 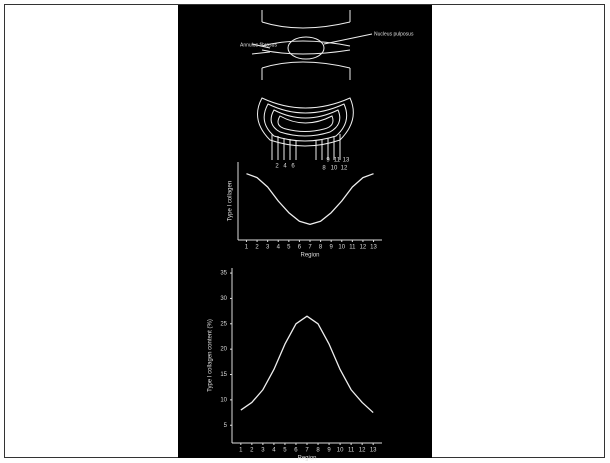 What do you see at coordinates (293, 167) in the screenshot?
I see `region-number: 6` at bounding box center [293, 167].